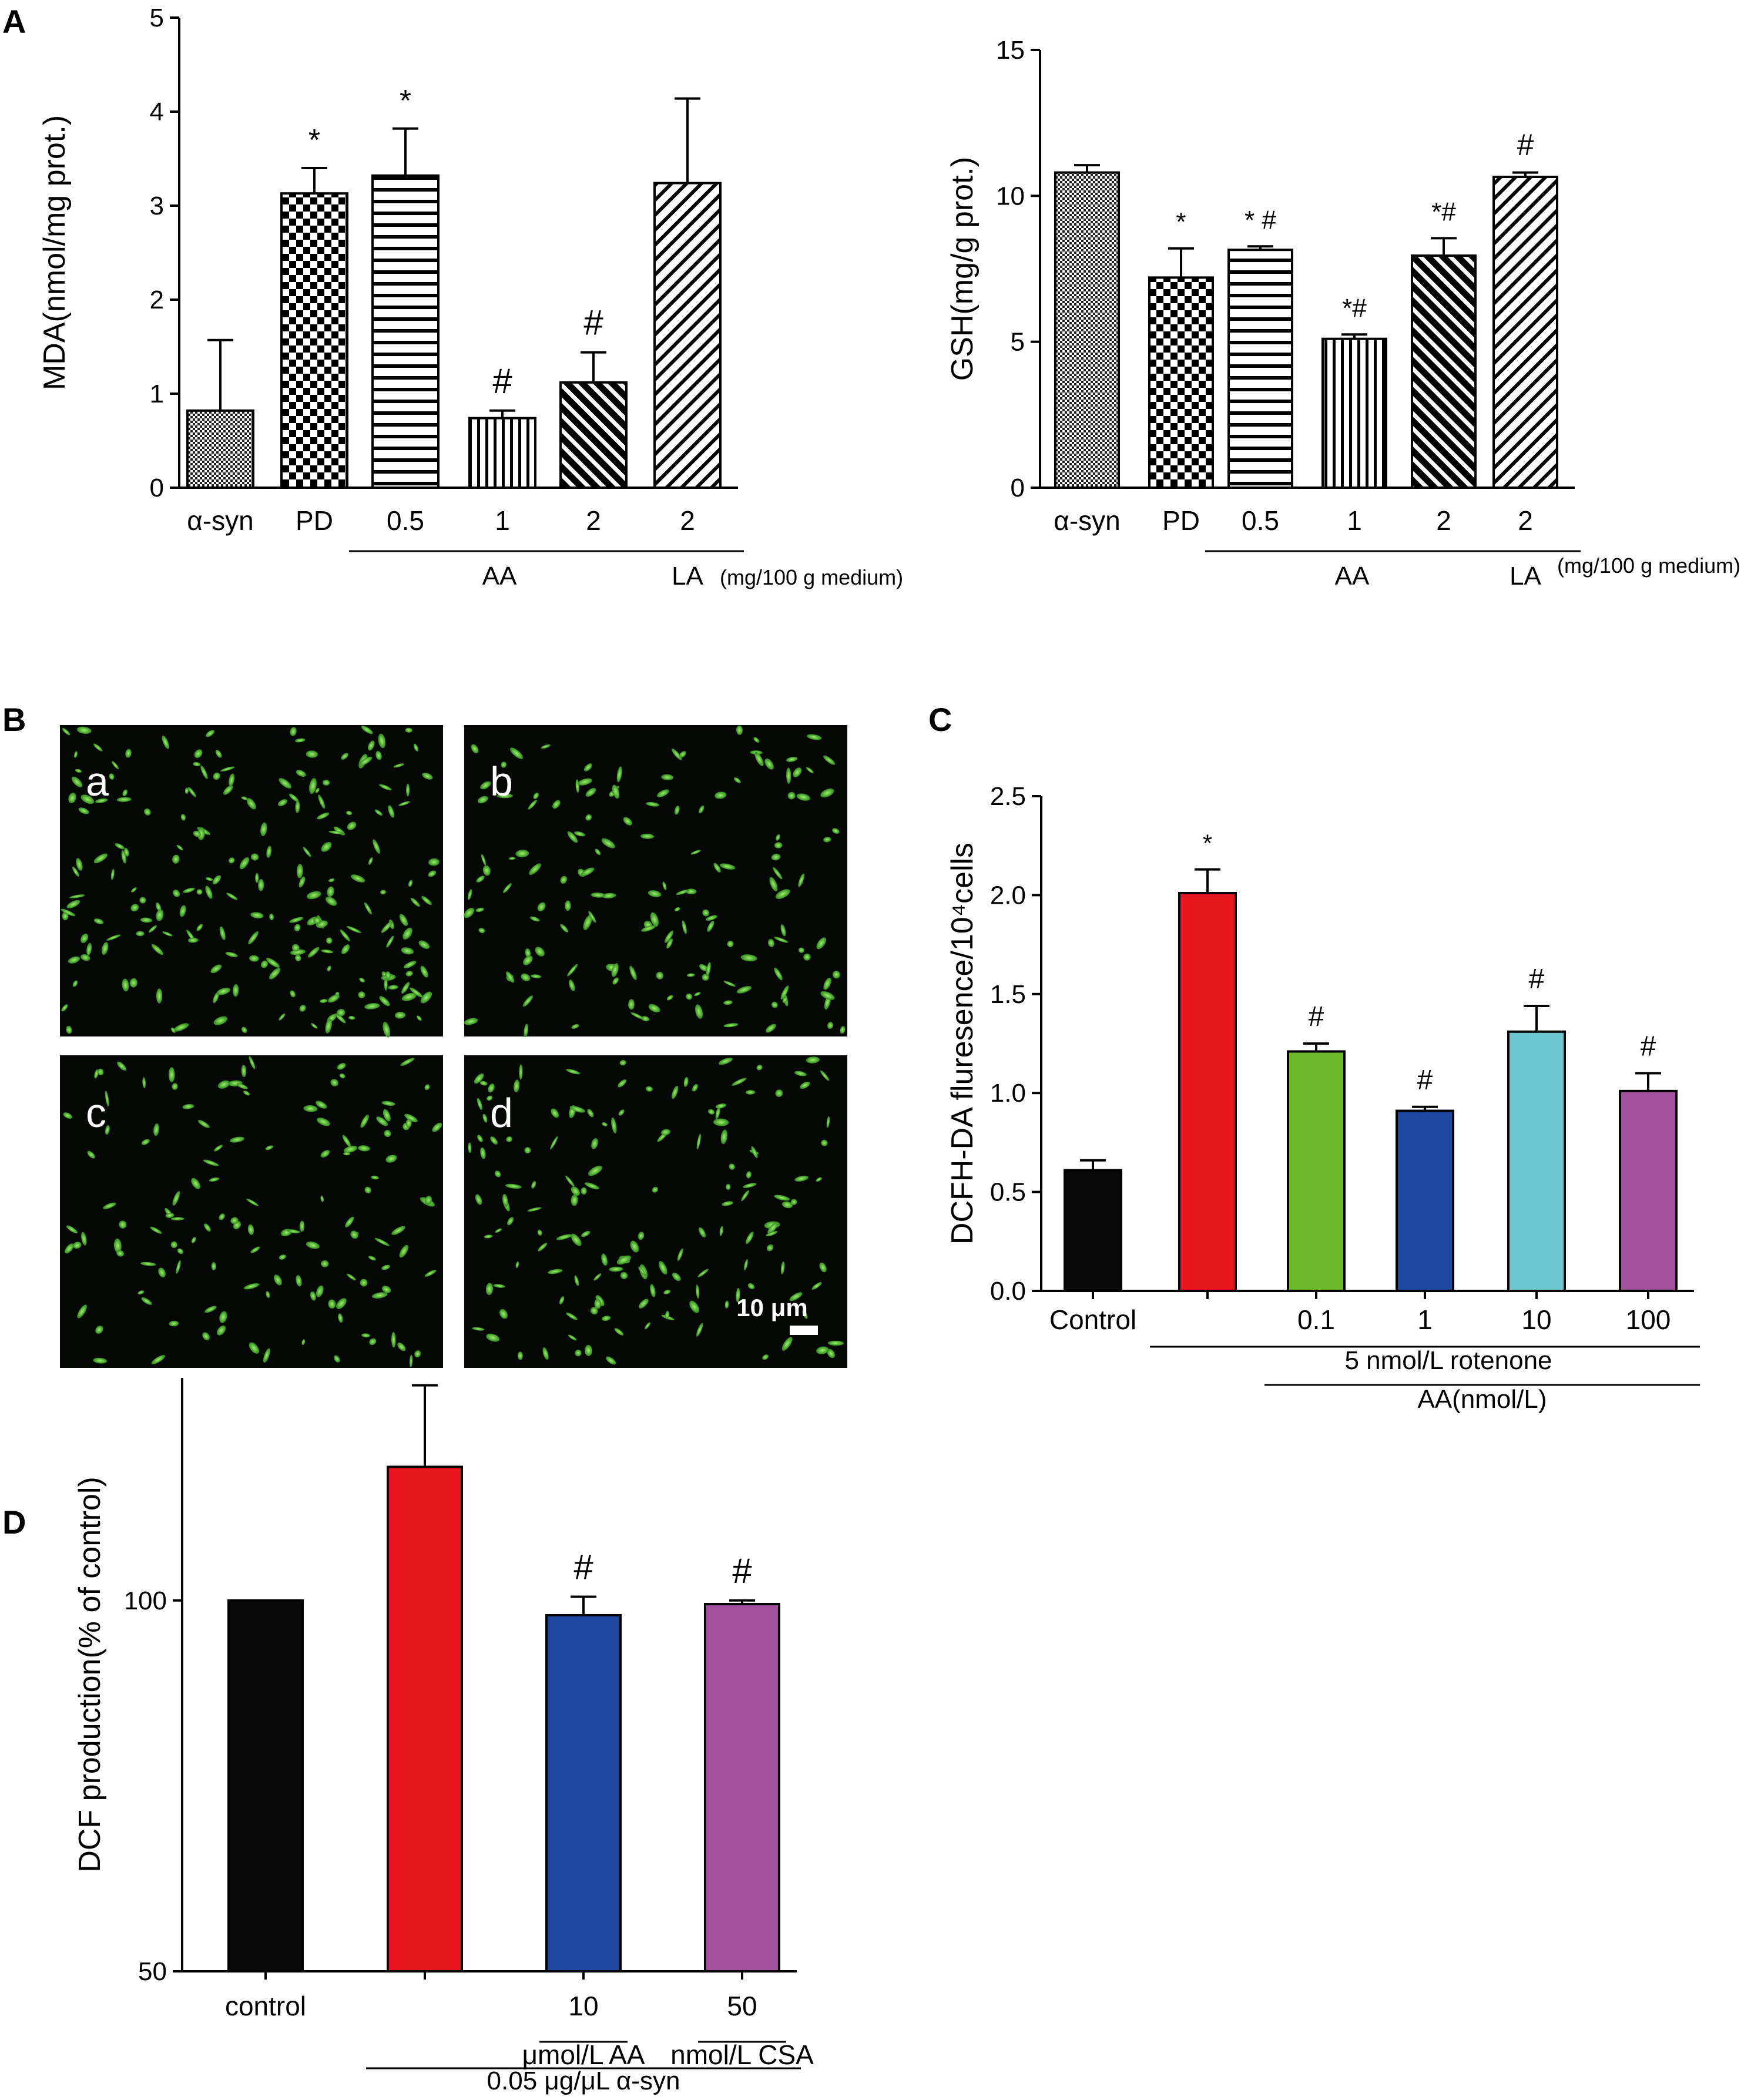 The height and width of the screenshot is (2100, 1761). What do you see at coordinates (1018, 488) in the screenshot?
I see `y-tick-label: 0` at bounding box center [1018, 488].